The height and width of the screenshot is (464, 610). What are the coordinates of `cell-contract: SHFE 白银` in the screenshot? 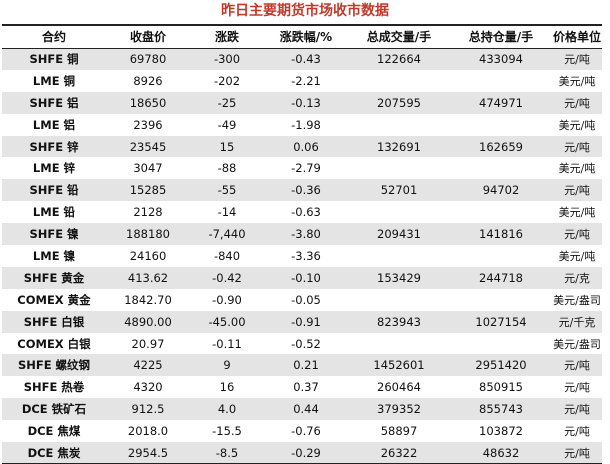 It's located at (54, 321).